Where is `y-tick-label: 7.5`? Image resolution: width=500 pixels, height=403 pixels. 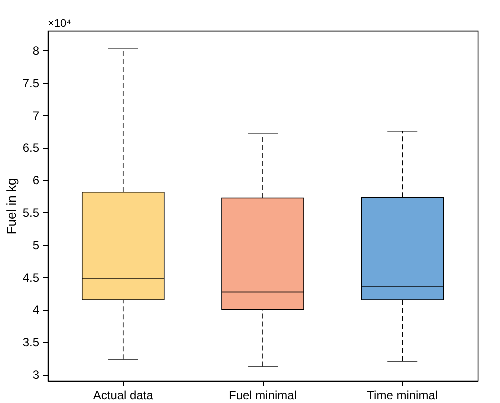 y-tick-label: 7.5 is located at coordinates (31, 83).